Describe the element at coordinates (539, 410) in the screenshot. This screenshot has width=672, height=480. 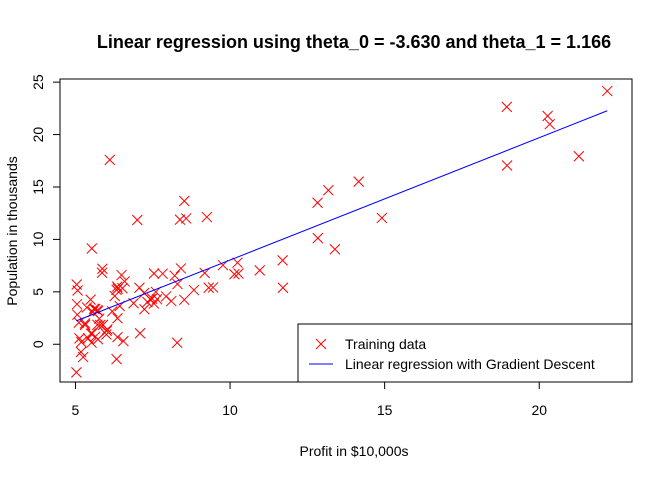
I see `x-tick-label: 20` at that location.